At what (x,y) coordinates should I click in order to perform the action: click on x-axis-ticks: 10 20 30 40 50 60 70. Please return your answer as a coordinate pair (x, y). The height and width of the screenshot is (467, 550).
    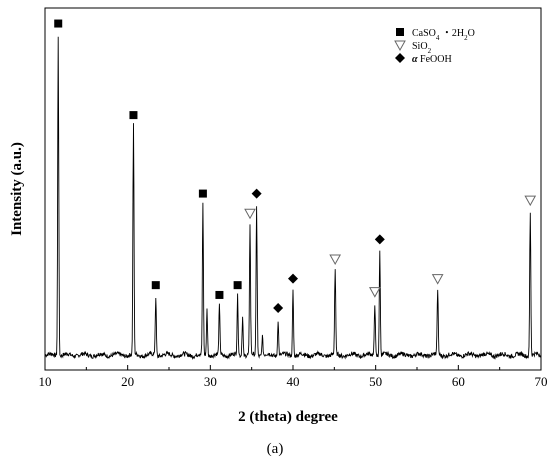
    Looking at the image, I should click on (293, 377).